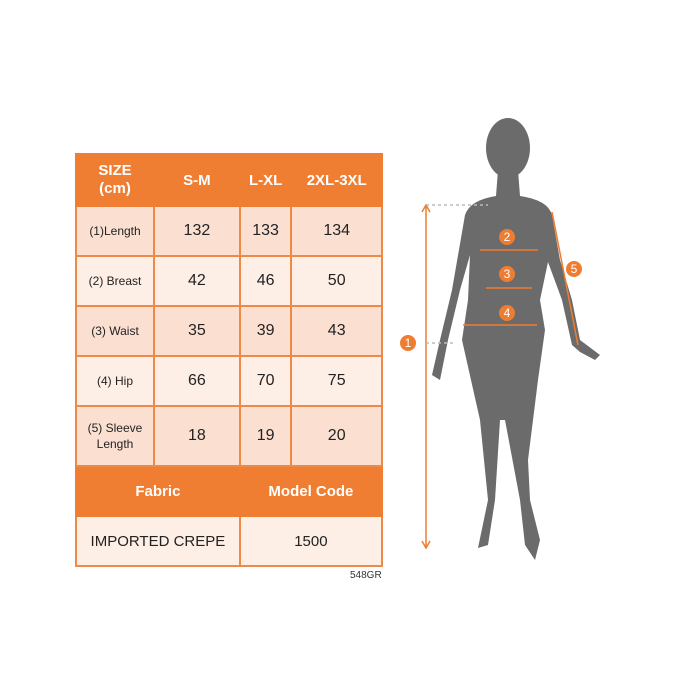  What do you see at coordinates (565, 278) in the screenshot?
I see `sleeve-arrow` at bounding box center [565, 278].